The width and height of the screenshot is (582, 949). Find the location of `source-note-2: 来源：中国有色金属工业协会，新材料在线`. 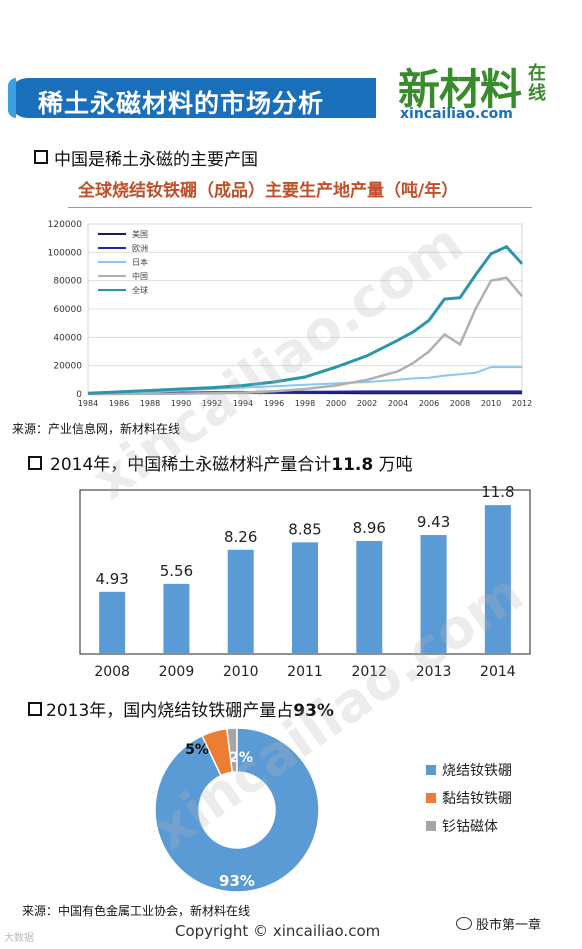

source-note-2: 来源：中国有色金属工业协会，新材料在线 is located at coordinates (136, 911).